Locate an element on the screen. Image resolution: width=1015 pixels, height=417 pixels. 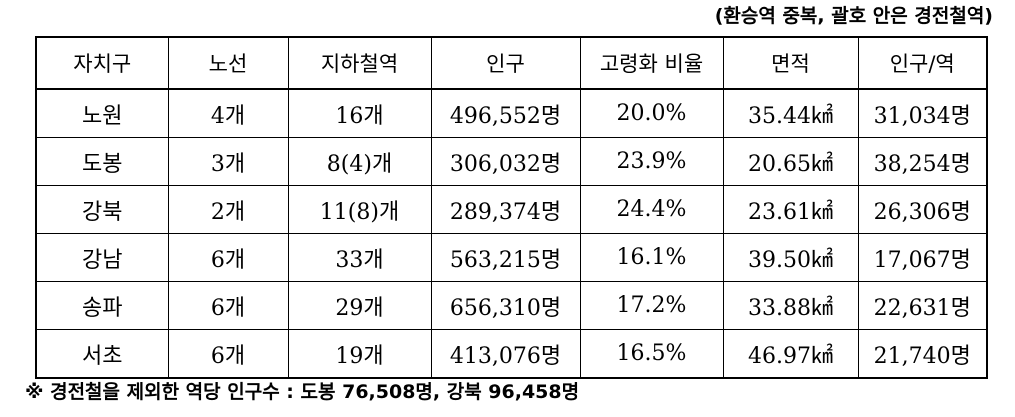
cell-district: 강남 is located at coordinates (102, 257).